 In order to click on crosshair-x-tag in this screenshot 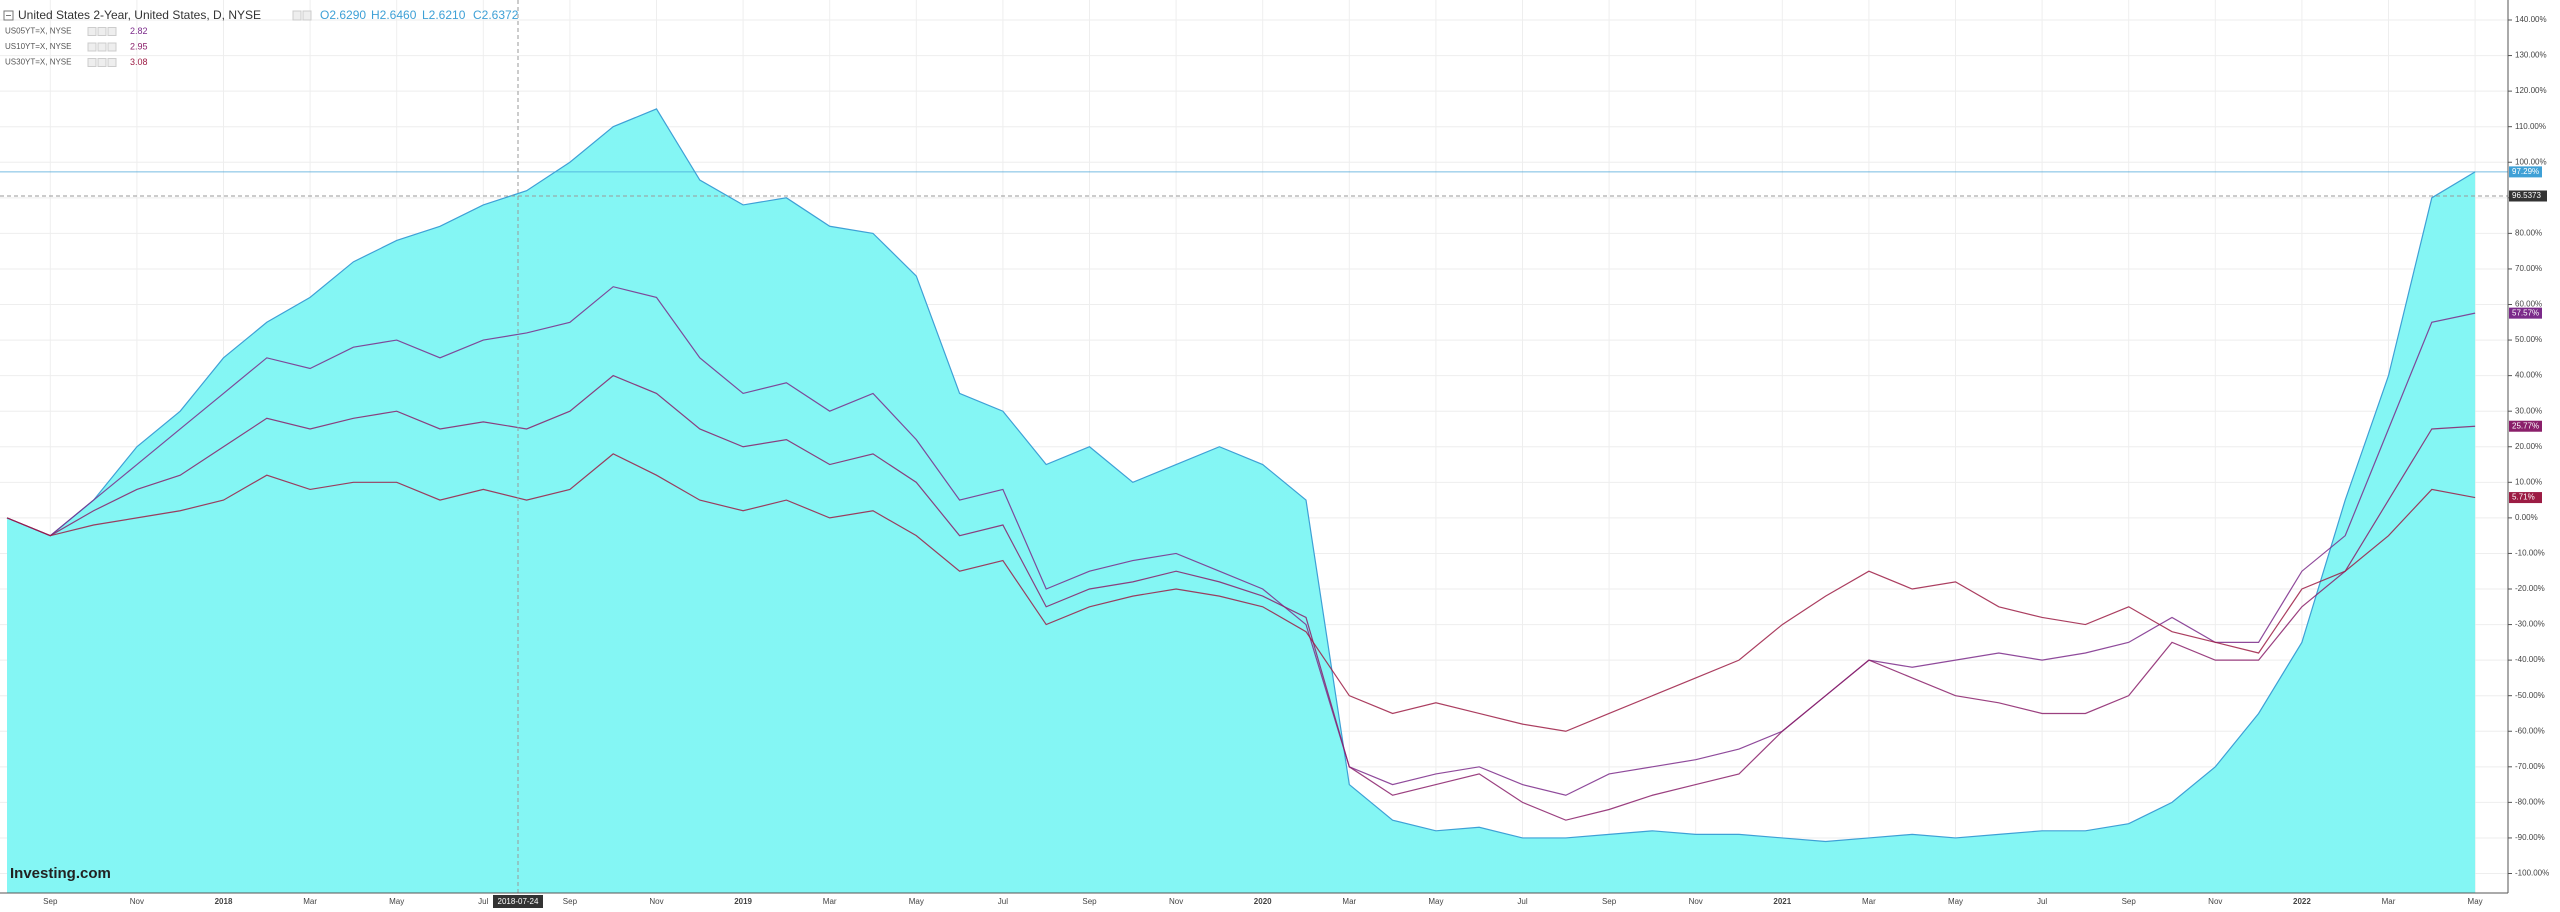, I will do `click(518, 901)`.